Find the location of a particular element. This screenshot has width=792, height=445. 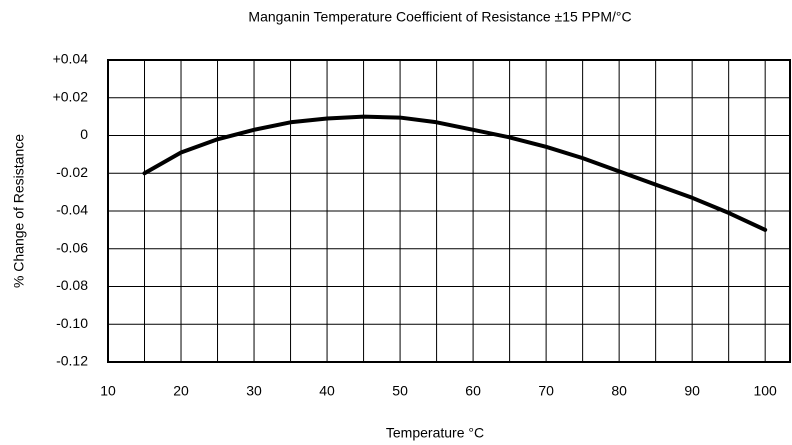

x-tick-label: 60 is located at coordinates (473, 391).